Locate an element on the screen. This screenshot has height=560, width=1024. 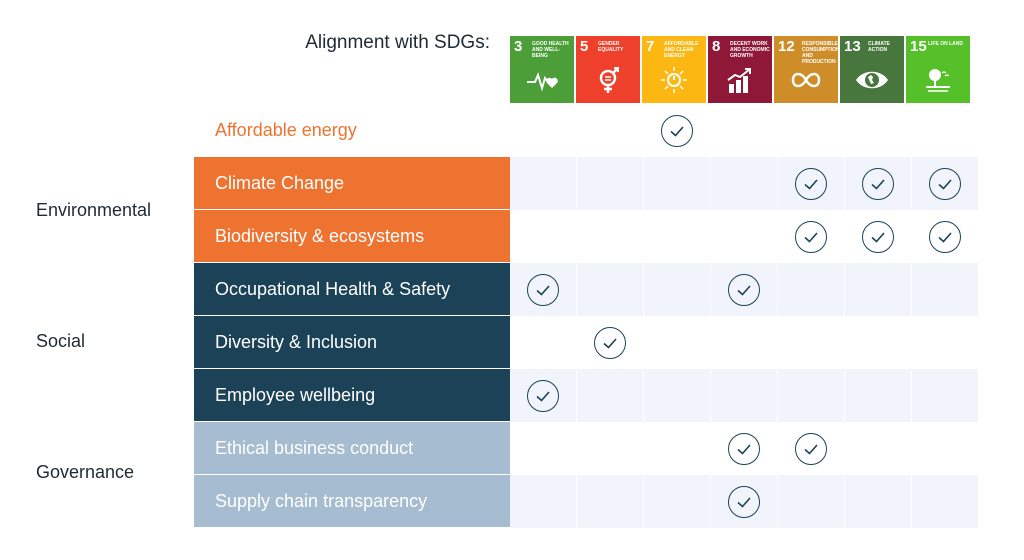
growth-chart-icon is located at coordinates (740, 82).